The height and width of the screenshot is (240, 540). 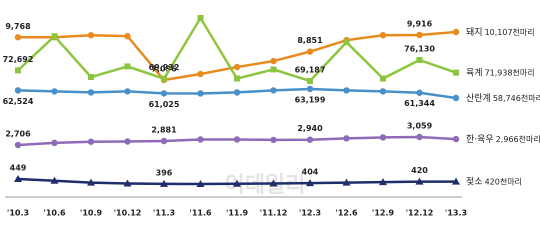 I want to click on x-tick-label: '12.6, so click(x=346, y=213).